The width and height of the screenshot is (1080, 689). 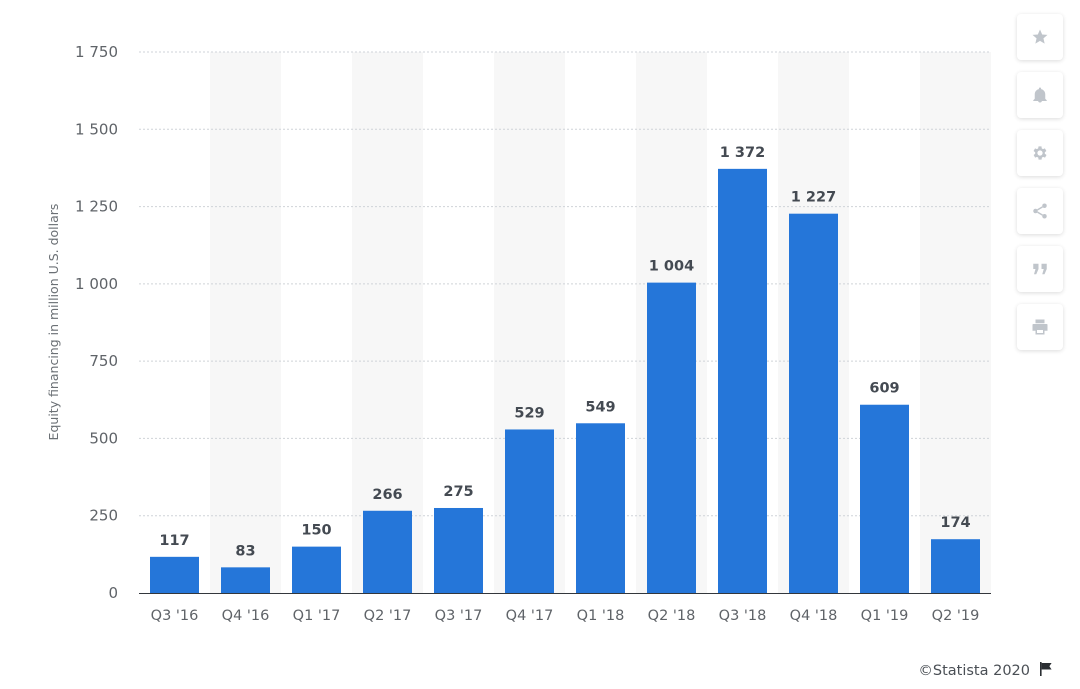 What do you see at coordinates (387, 495) in the screenshot?
I see `data-label: 266` at bounding box center [387, 495].